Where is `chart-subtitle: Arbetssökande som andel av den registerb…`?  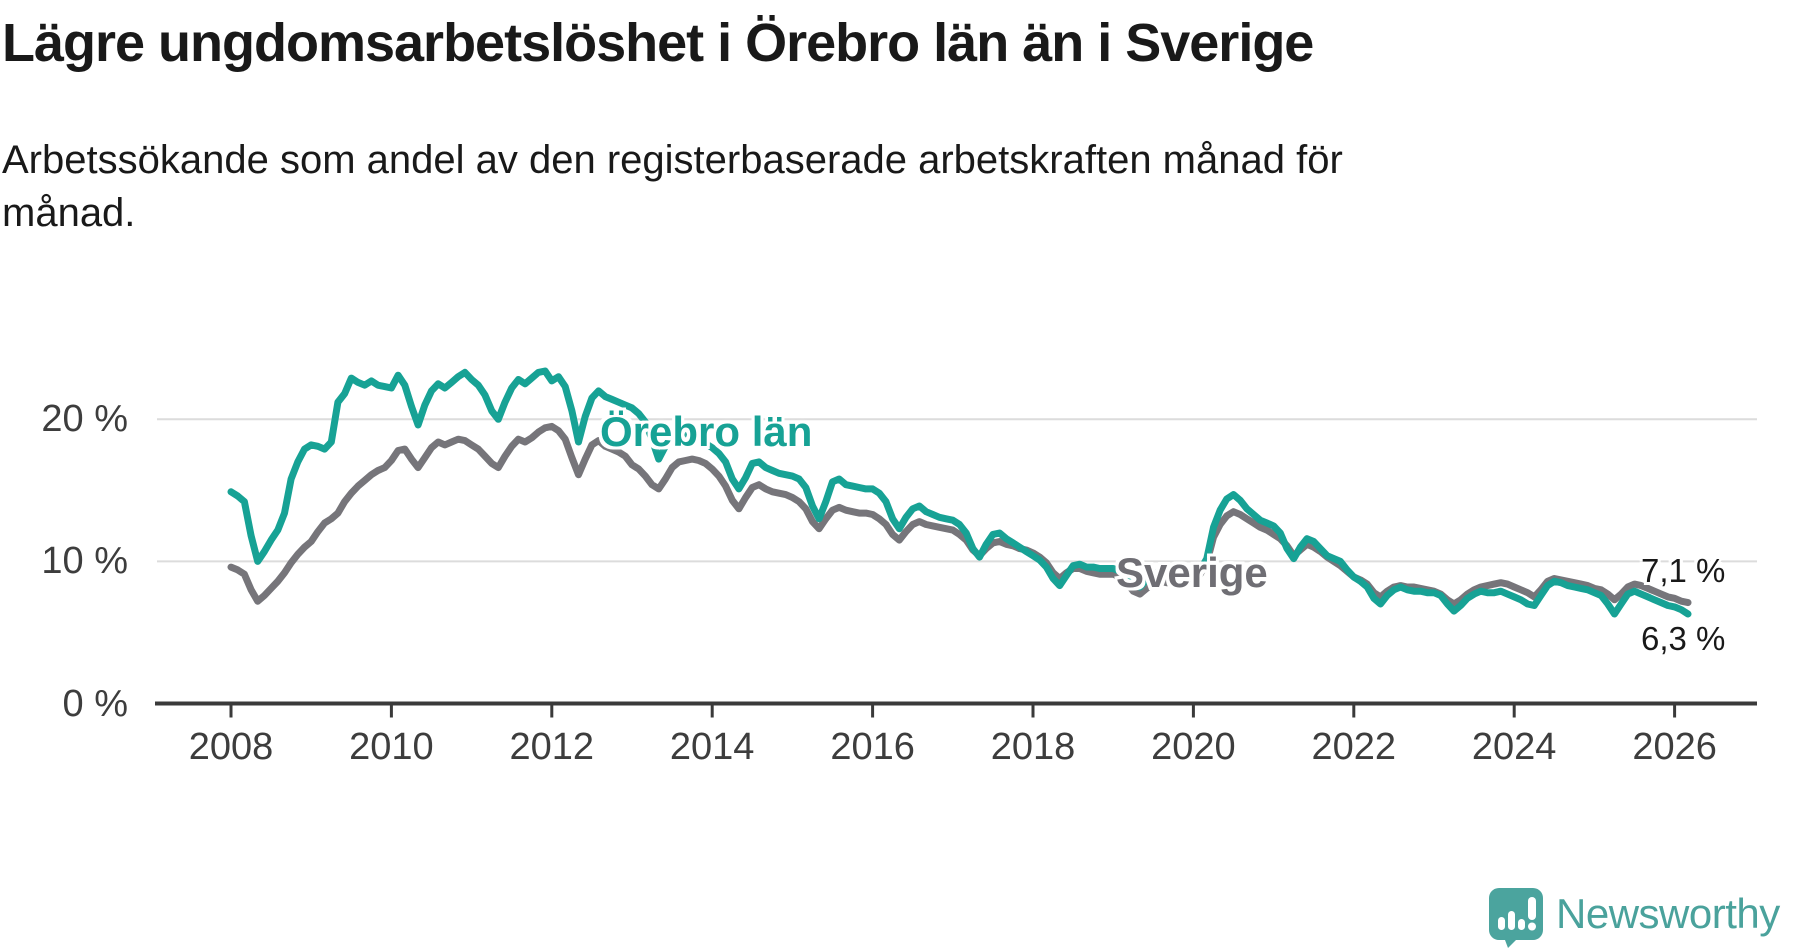 chart-subtitle: Arbetssökande som andel av den registerb… is located at coordinates (672, 187).